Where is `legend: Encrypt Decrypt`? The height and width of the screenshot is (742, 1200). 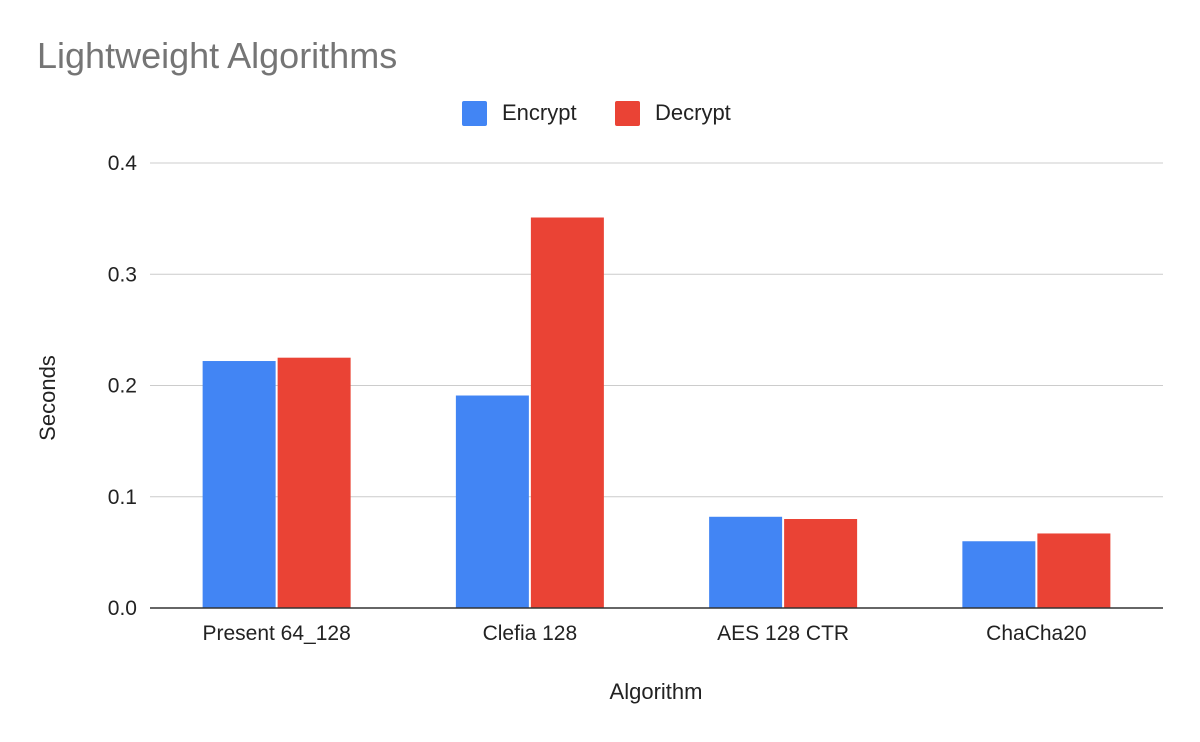
legend: Encrypt Decrypt is located at coordinates (596, 113).